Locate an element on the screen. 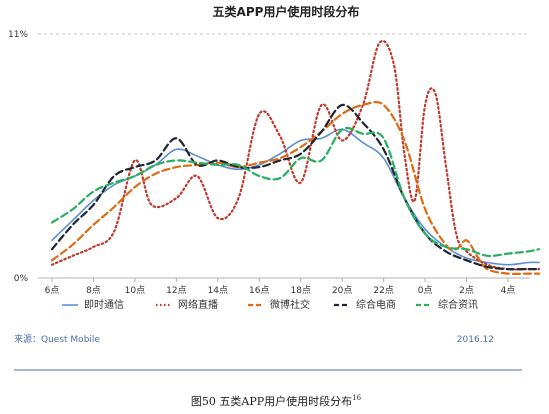 The image size is (549, 414). legend: 即时通信 网络直播 微博社交 综合电商 综合资讯 is located at coordinates (270, 304).